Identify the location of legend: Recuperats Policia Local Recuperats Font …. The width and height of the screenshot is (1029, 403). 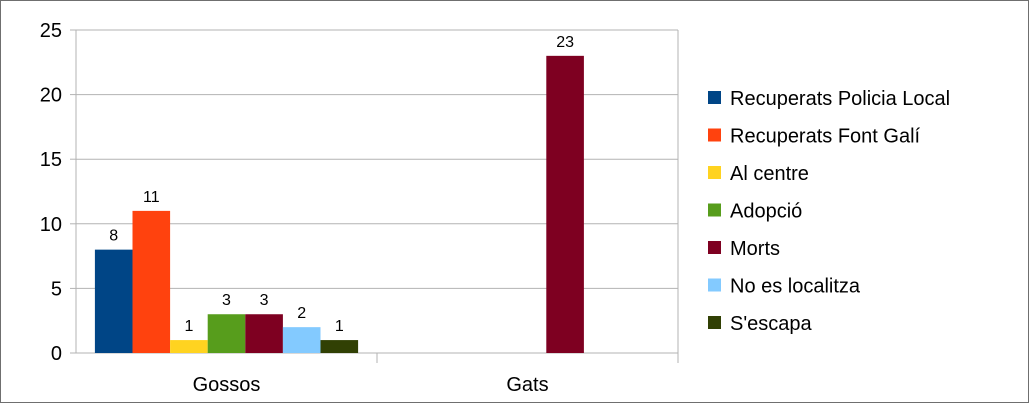
(829, 211).